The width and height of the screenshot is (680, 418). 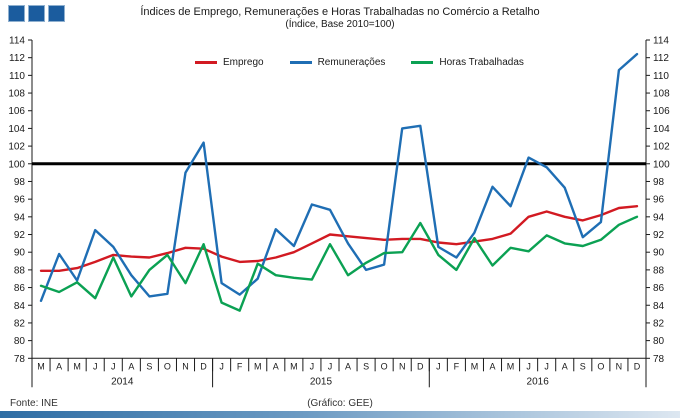 What do you see at coordinates (339, 373) in the screenshot?
I see `x-axis-years: 2014 2015 2016` at bounding box center [339, 373].